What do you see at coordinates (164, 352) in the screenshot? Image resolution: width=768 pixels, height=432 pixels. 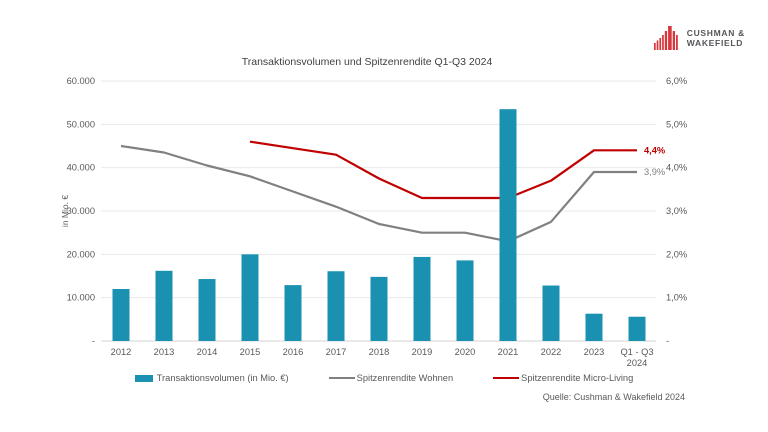 I see `x-axis-label: 2013` at bounding box center [164, 352].